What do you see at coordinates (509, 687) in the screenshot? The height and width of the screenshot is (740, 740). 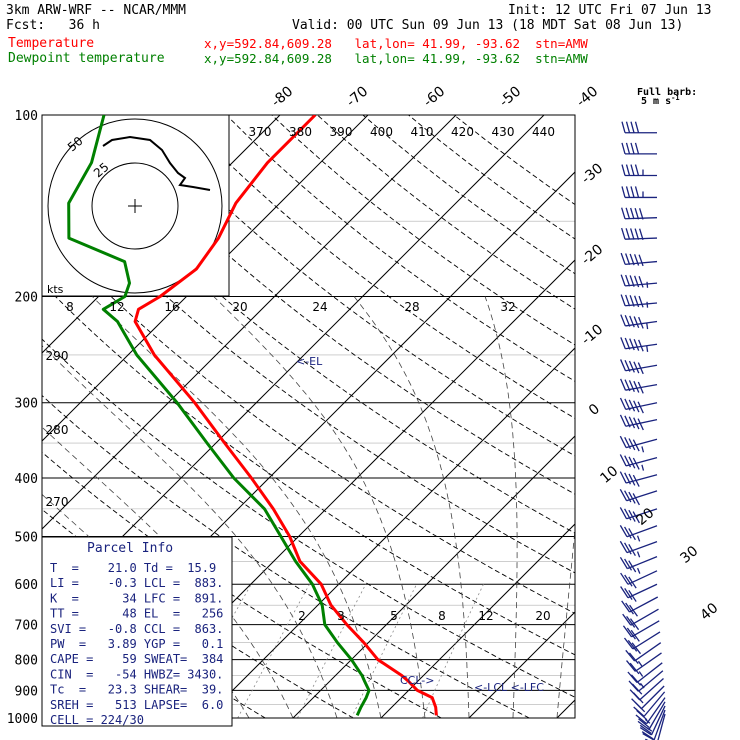 I see `lcl-lfc-marker: <-LCL <-LFC` at bounding box center [509, 687].